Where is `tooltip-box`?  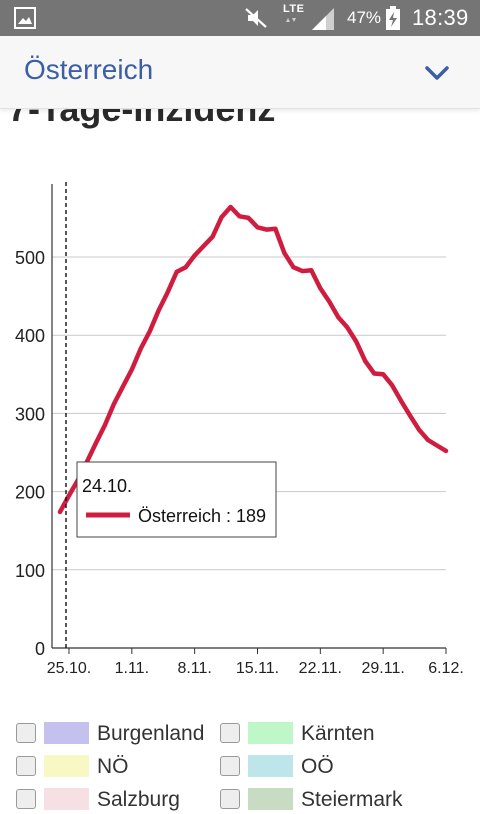 tooltip-box is located at coordinates (176, 499).